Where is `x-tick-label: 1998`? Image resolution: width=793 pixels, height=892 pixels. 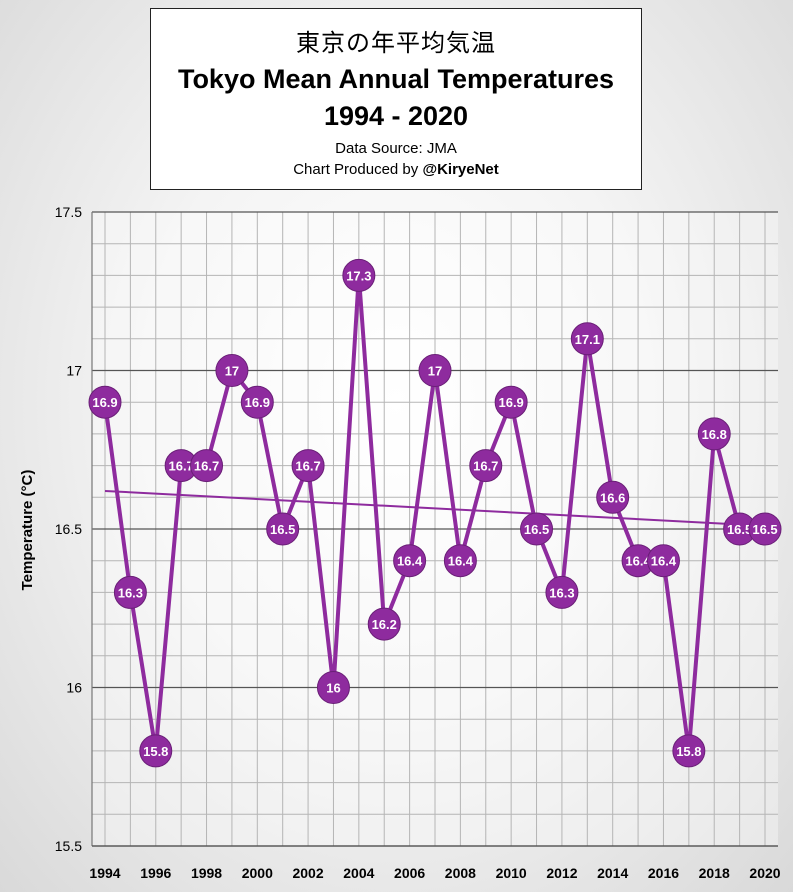 x-tick-label: 1998 is located at coordinates (206, 873).